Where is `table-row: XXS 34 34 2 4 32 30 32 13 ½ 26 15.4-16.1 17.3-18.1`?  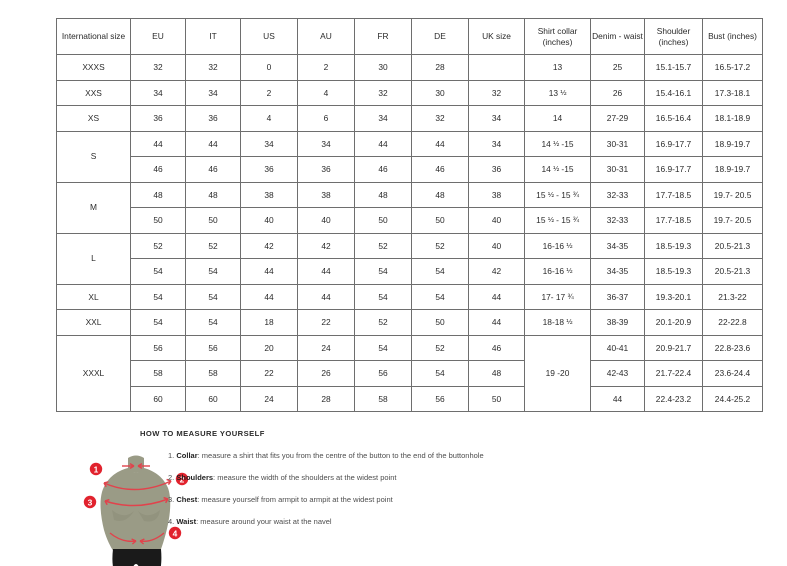
table-row: XXS 34 34 2 4 32 30 32 13 ½ 26 15.4-16.1 17.3-18.1 is located at coordinates (409, 92).